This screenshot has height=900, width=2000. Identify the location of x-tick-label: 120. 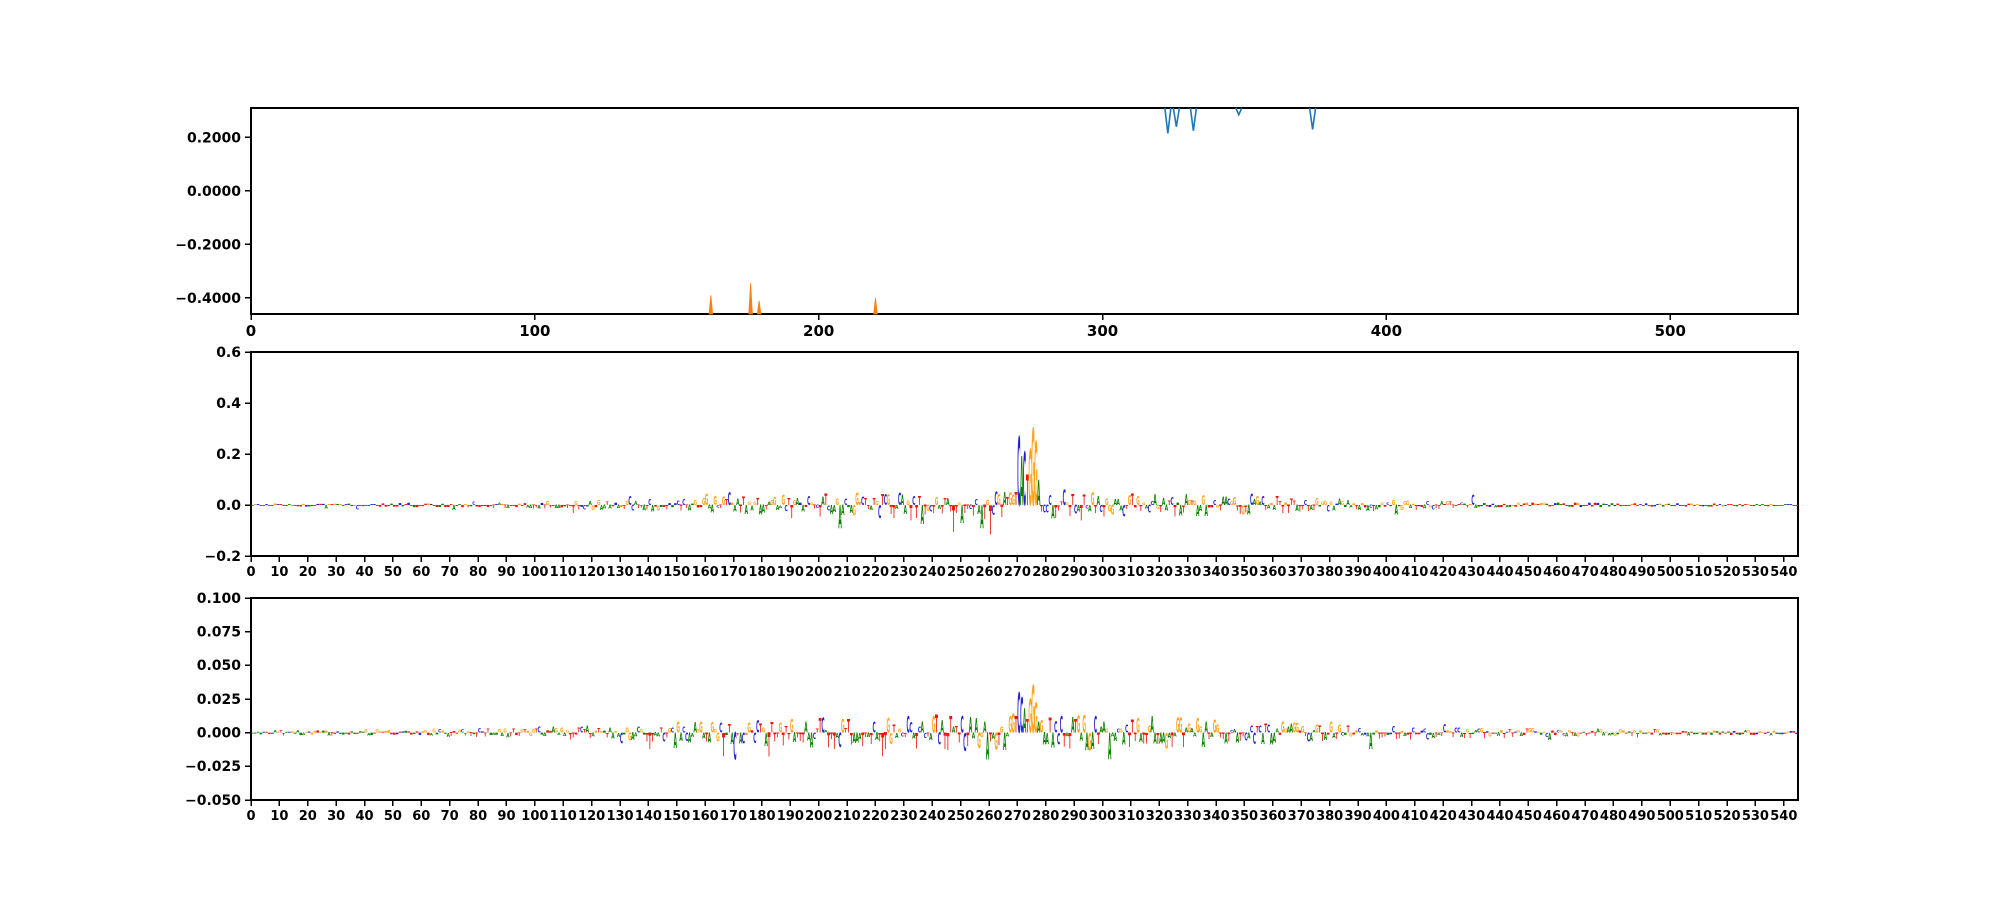
(591, 572).